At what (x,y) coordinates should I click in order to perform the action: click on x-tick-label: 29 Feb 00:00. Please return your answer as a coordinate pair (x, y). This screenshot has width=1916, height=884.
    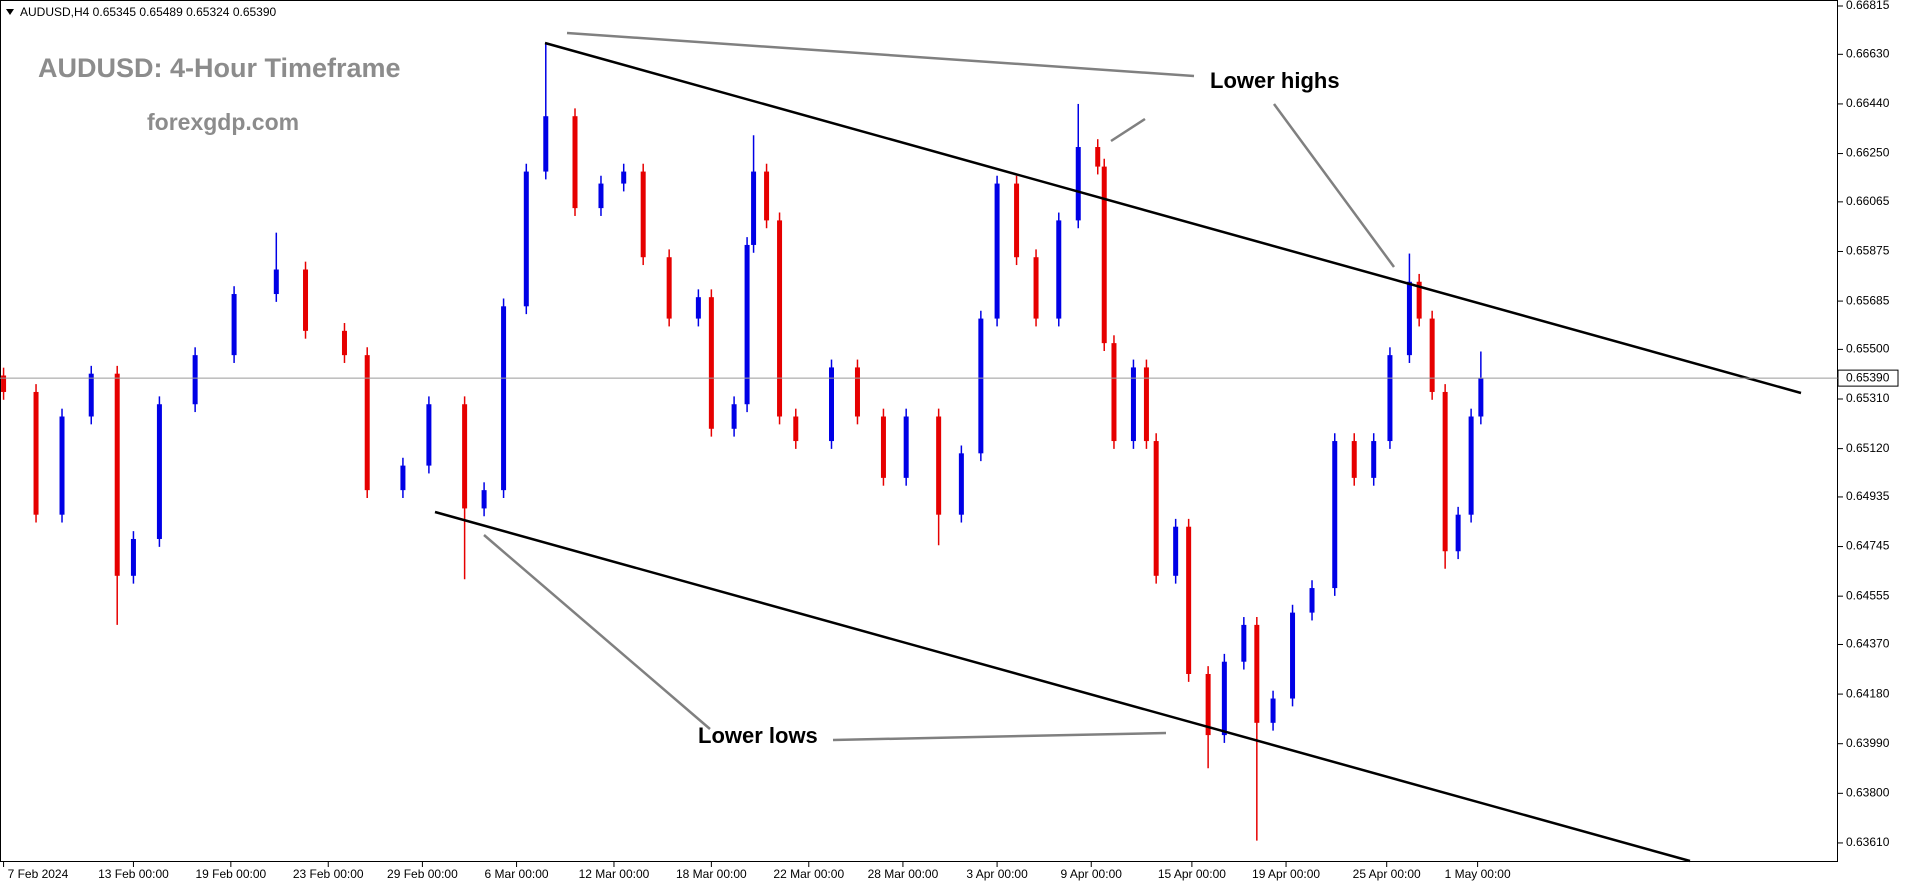
    Looking at the image, I should click on (422, 874).